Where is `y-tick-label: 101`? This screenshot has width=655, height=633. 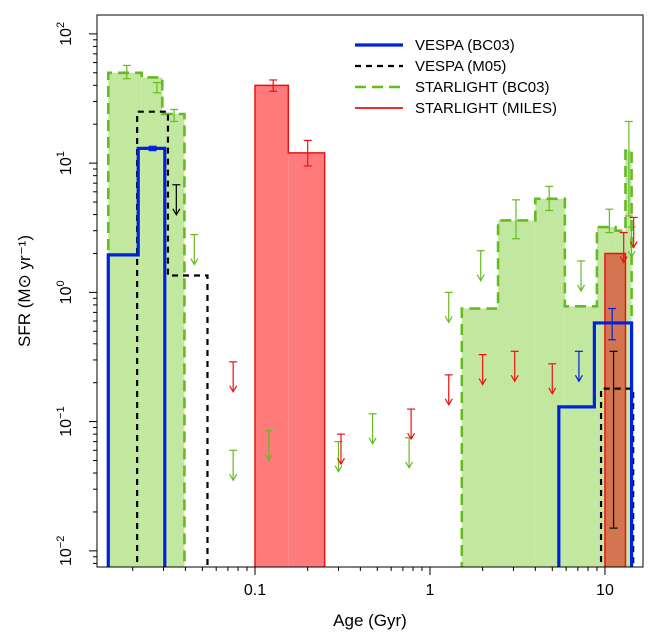 y-tick-label: 101 is located at coordinates (65, 163).